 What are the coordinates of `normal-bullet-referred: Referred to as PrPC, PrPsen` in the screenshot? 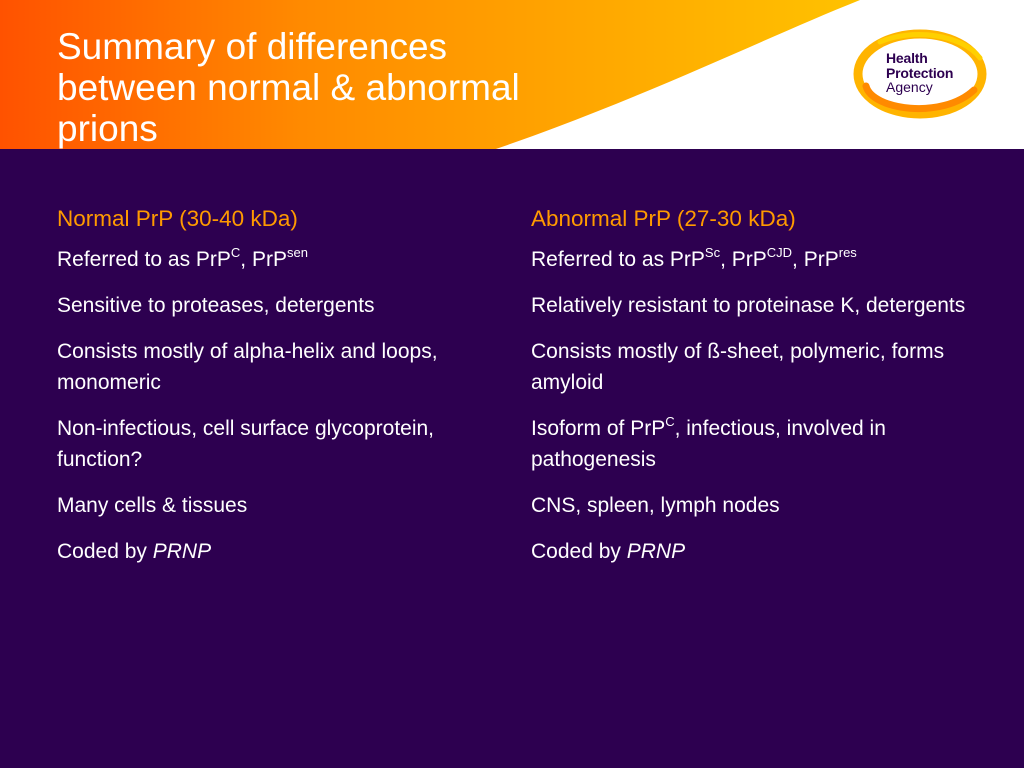 It's located at (182, 258).